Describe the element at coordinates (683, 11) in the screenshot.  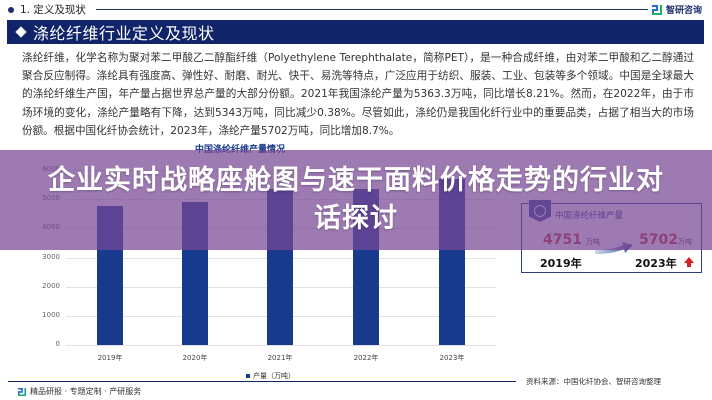
I see `brand-name: 智研咨询` at that location.